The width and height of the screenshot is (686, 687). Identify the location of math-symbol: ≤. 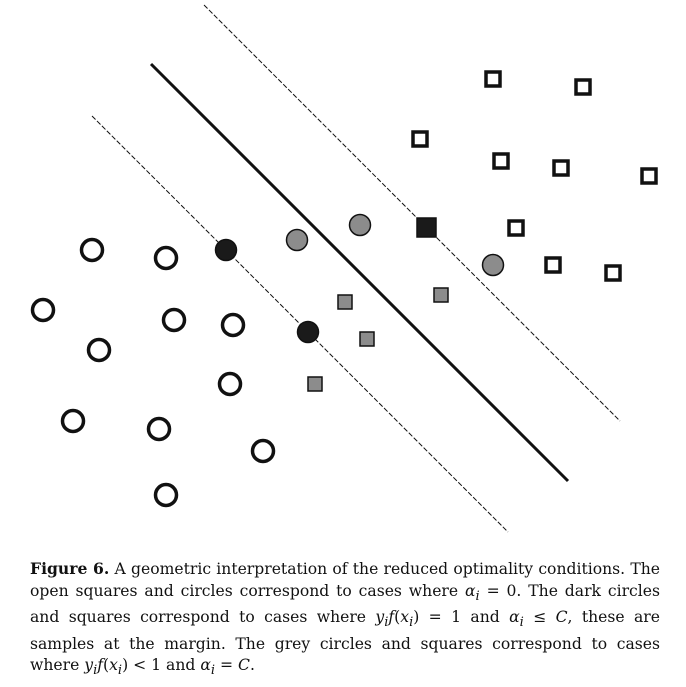
(539, 617).